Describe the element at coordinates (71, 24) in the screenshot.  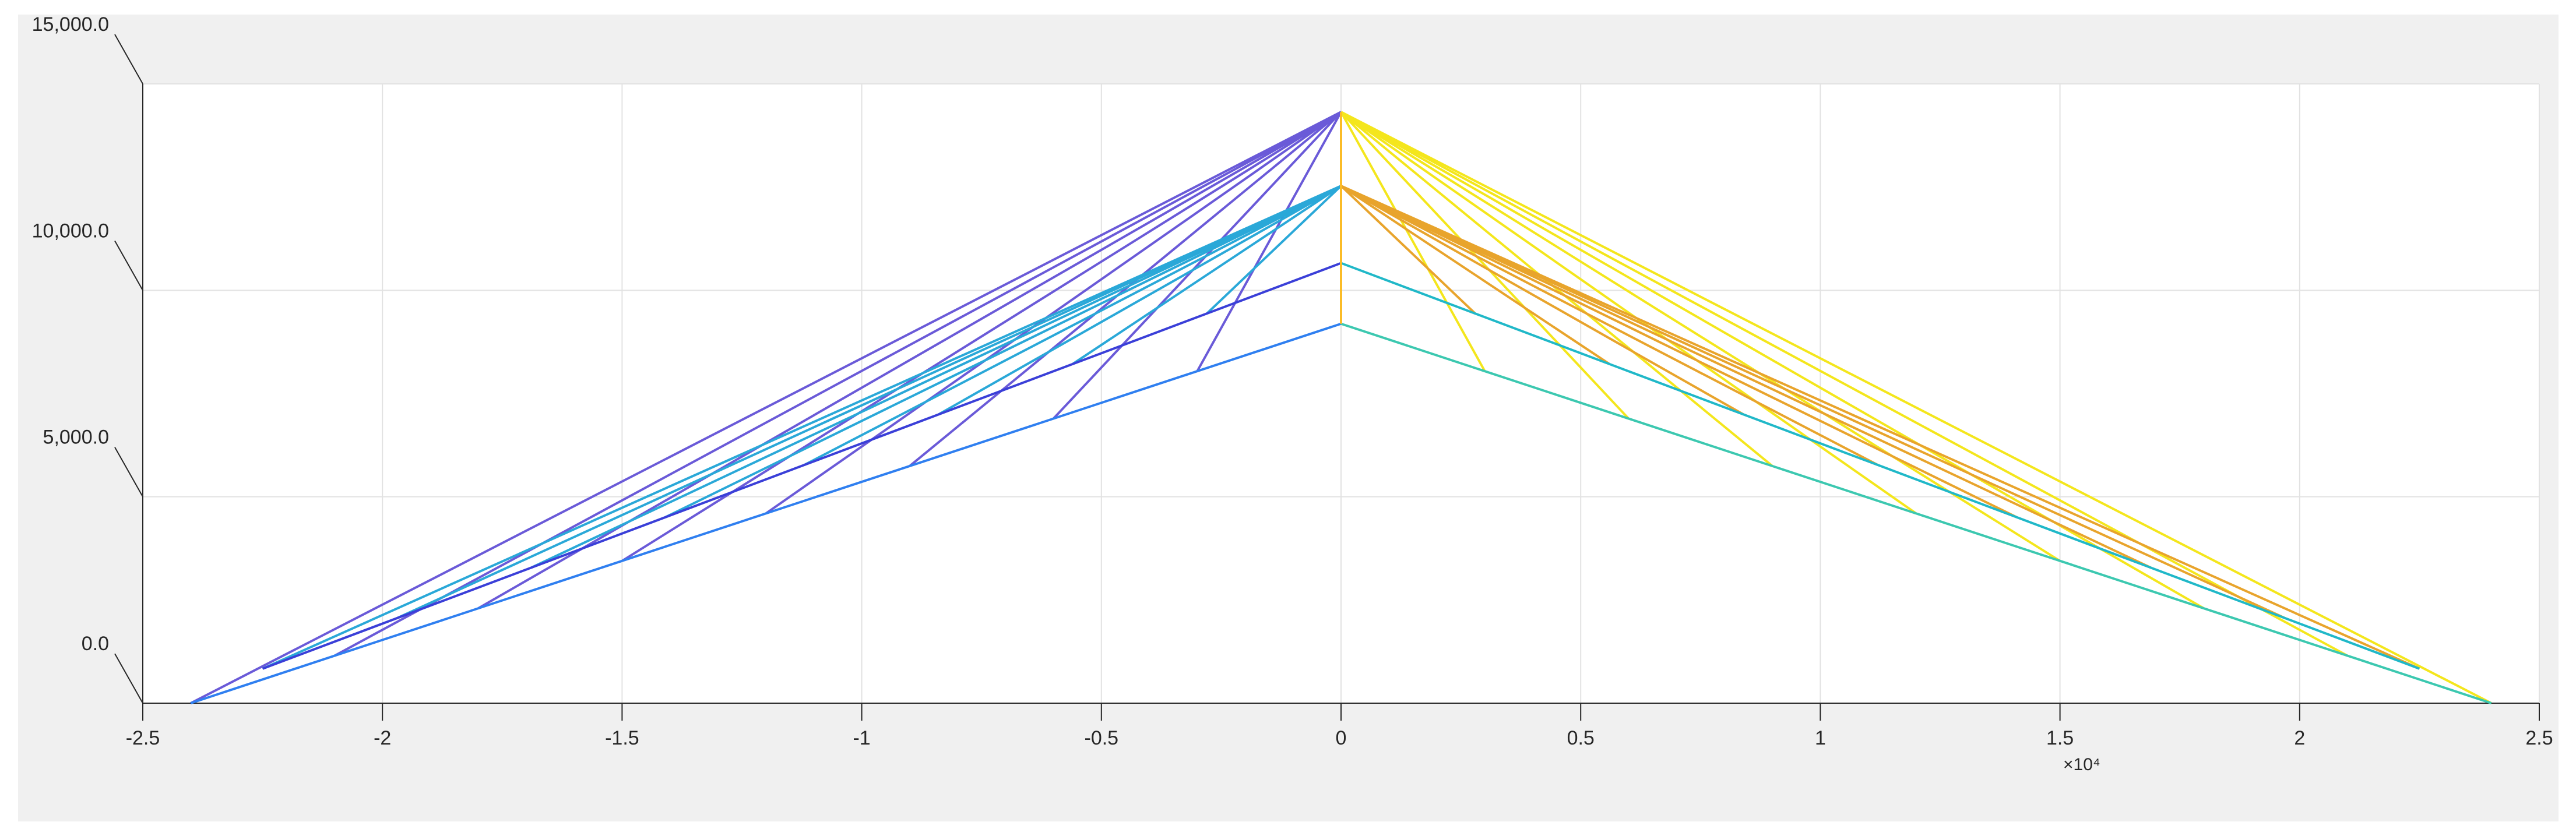
I see `y-tick-label: 15,000.0` at that location.